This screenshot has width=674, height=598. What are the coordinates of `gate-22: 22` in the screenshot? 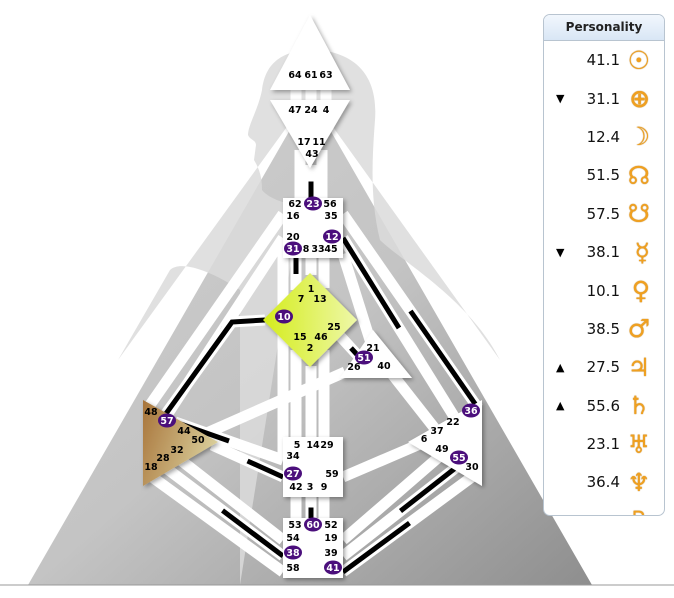 It's located at (452, 422).